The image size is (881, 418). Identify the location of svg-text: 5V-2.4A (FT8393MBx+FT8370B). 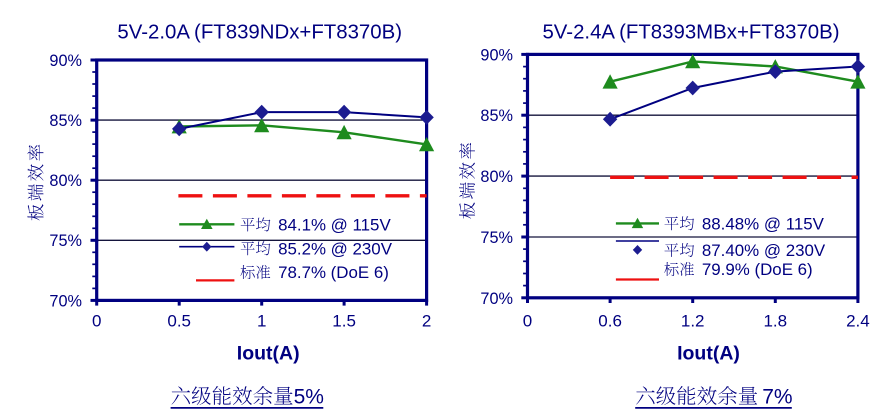
(690, 33).